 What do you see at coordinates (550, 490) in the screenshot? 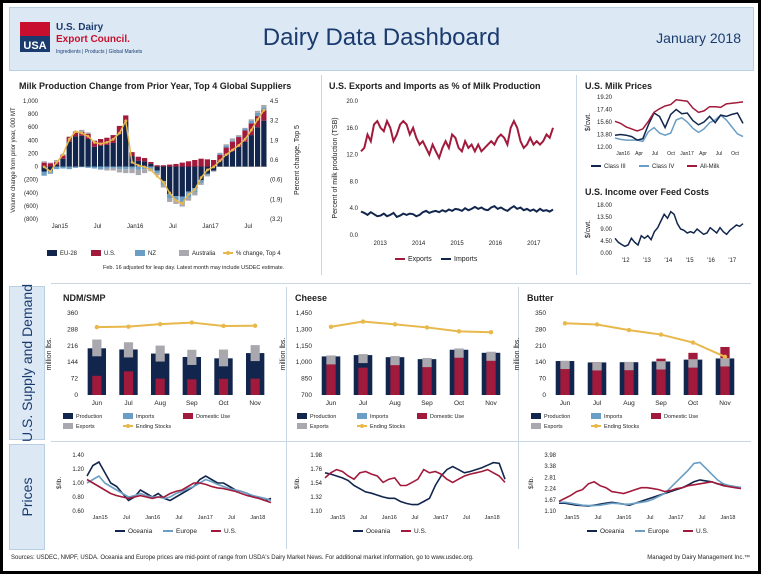
I see `y-tick-label: 2.24` at bounding box center [550, 490].